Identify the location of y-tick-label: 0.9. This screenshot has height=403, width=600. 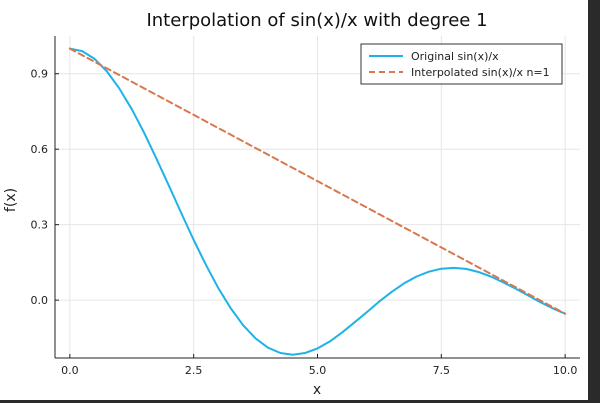
(40, 74).